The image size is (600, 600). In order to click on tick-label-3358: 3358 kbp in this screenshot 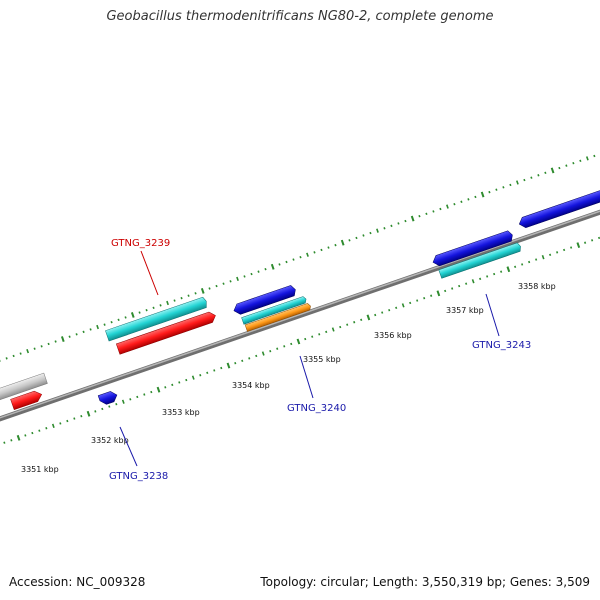, I will do `click(537, 286)`.